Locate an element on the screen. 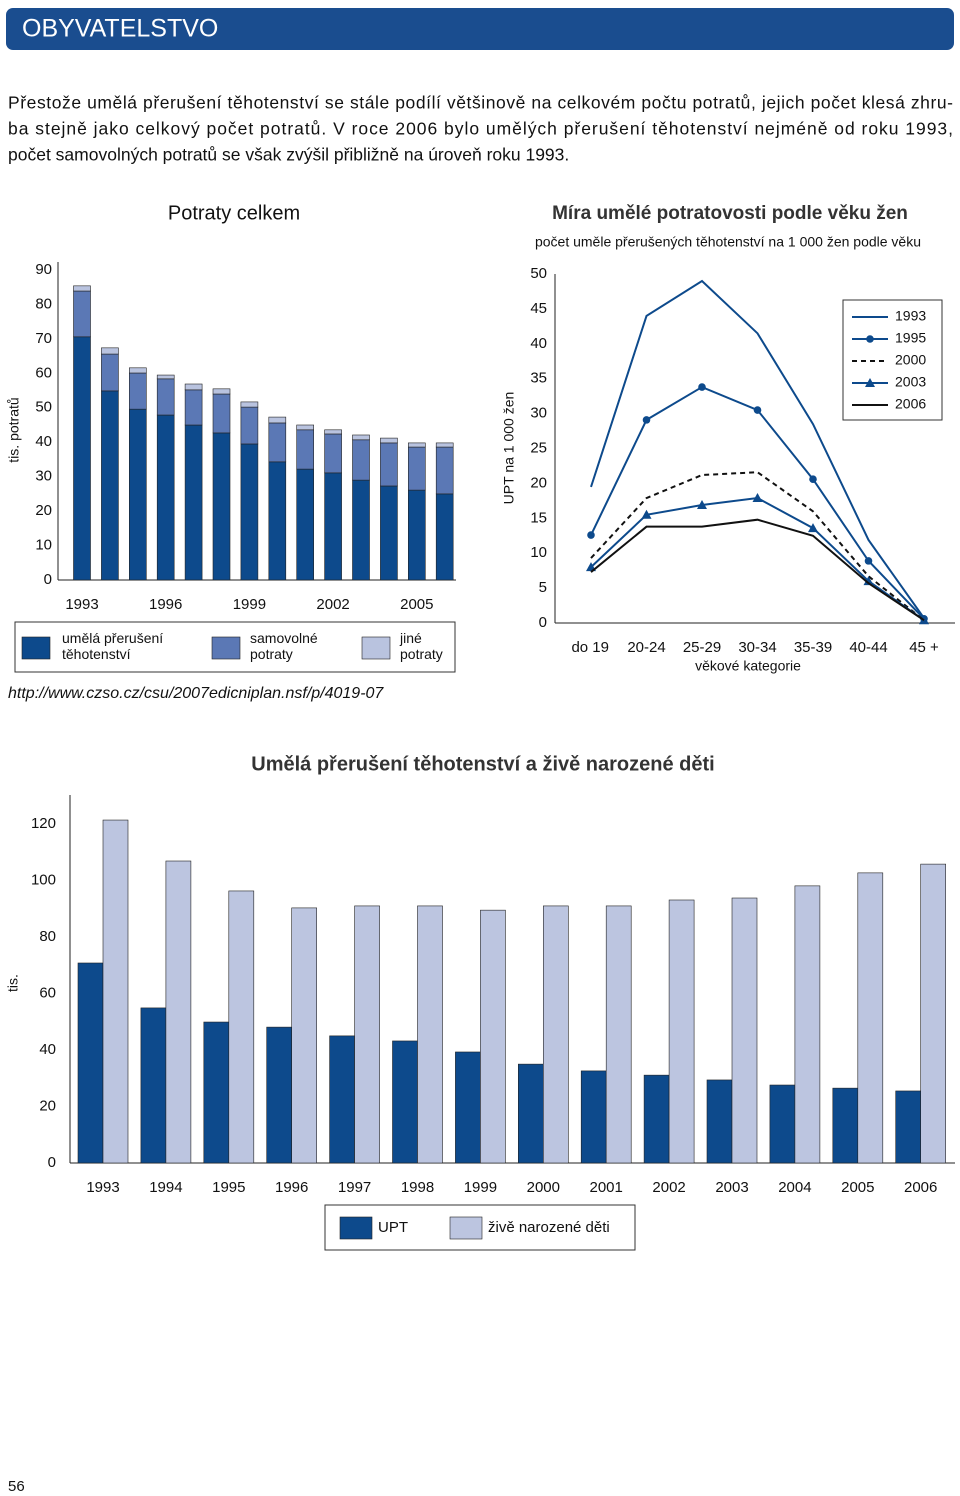  y-tick-label: 10 is located at coordinates (538, 552).